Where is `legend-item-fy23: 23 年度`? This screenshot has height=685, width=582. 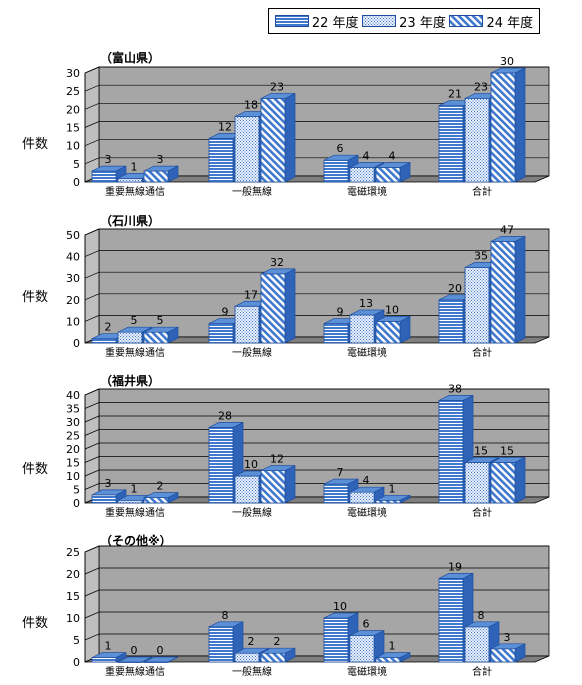 legend-item-fy23: 23 年度 is located at coordinates (404, 21).